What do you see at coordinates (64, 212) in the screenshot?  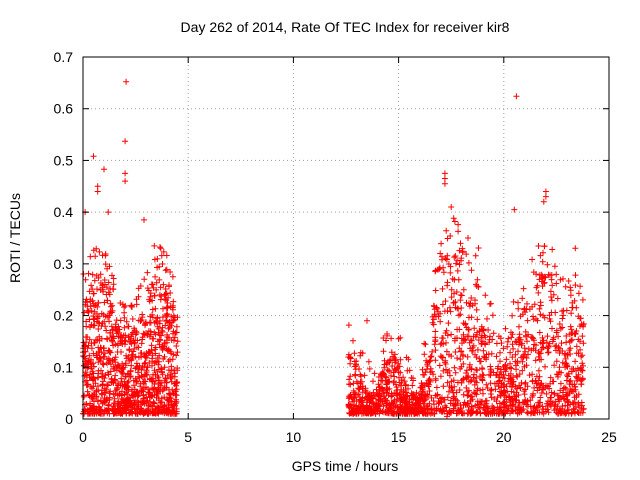 I see `y-tick-label: 0.4` at bounding box center [64, 212].